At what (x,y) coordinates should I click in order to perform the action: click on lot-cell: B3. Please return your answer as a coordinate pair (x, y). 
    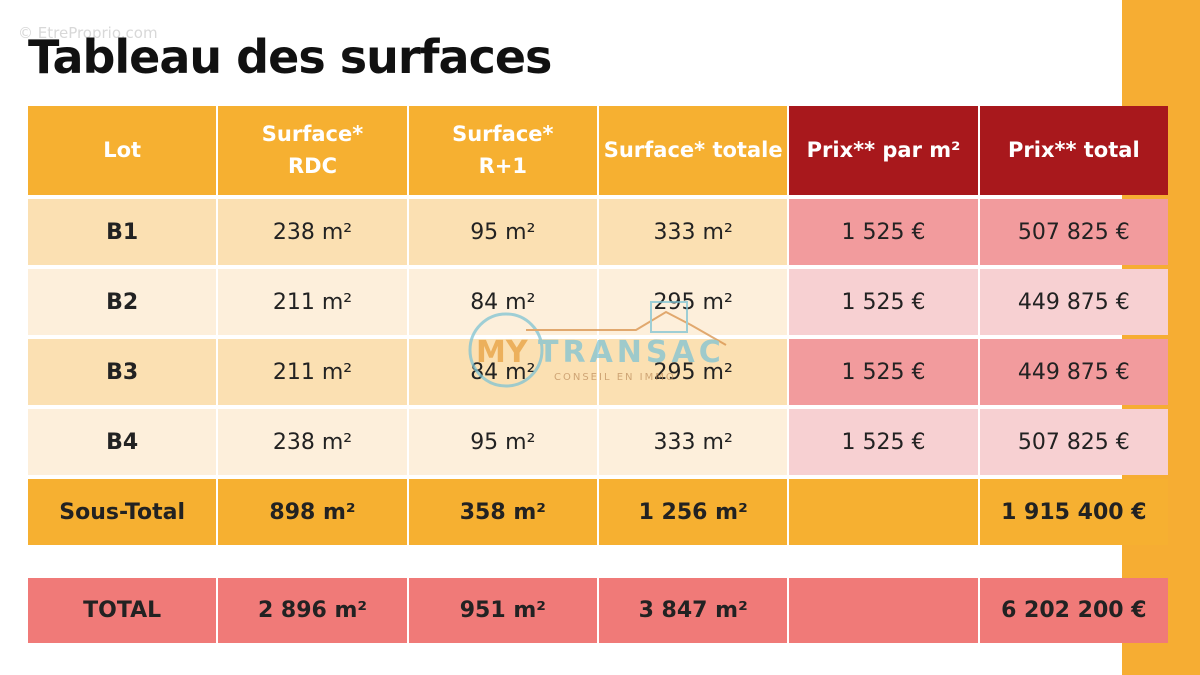
    Looking at the image, I should click on (122, 372).